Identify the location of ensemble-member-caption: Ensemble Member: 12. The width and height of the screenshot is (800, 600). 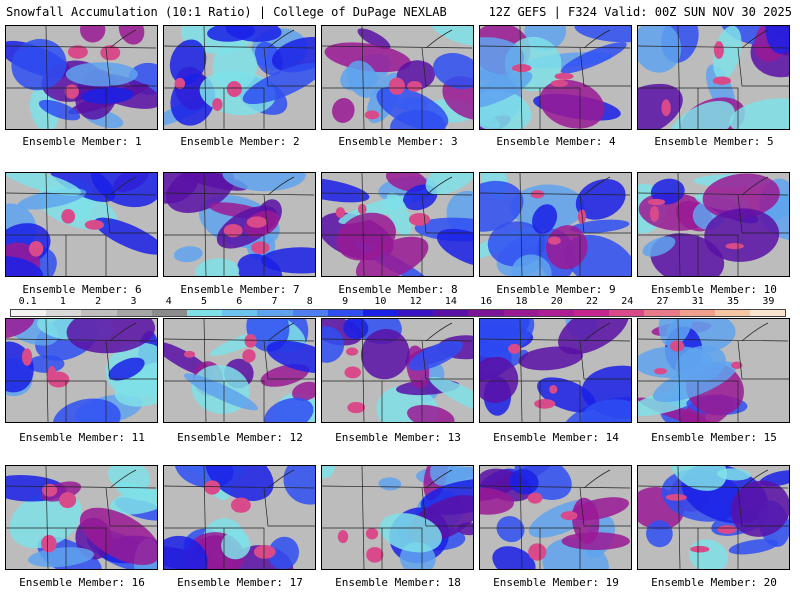
(240, 437).